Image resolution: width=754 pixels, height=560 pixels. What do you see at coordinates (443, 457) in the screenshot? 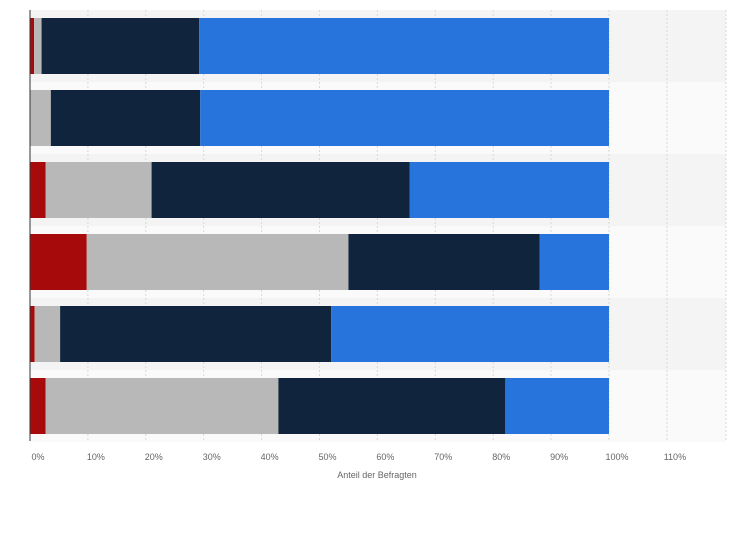
I see `x-tick-label: 70%` at bounding box center [443, 457].